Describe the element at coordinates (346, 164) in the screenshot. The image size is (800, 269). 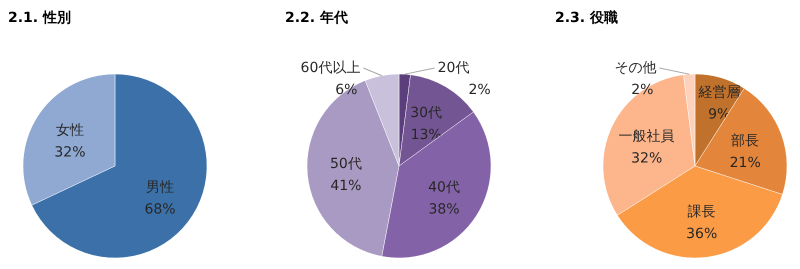
I see `slice-label: 50代` at that location.